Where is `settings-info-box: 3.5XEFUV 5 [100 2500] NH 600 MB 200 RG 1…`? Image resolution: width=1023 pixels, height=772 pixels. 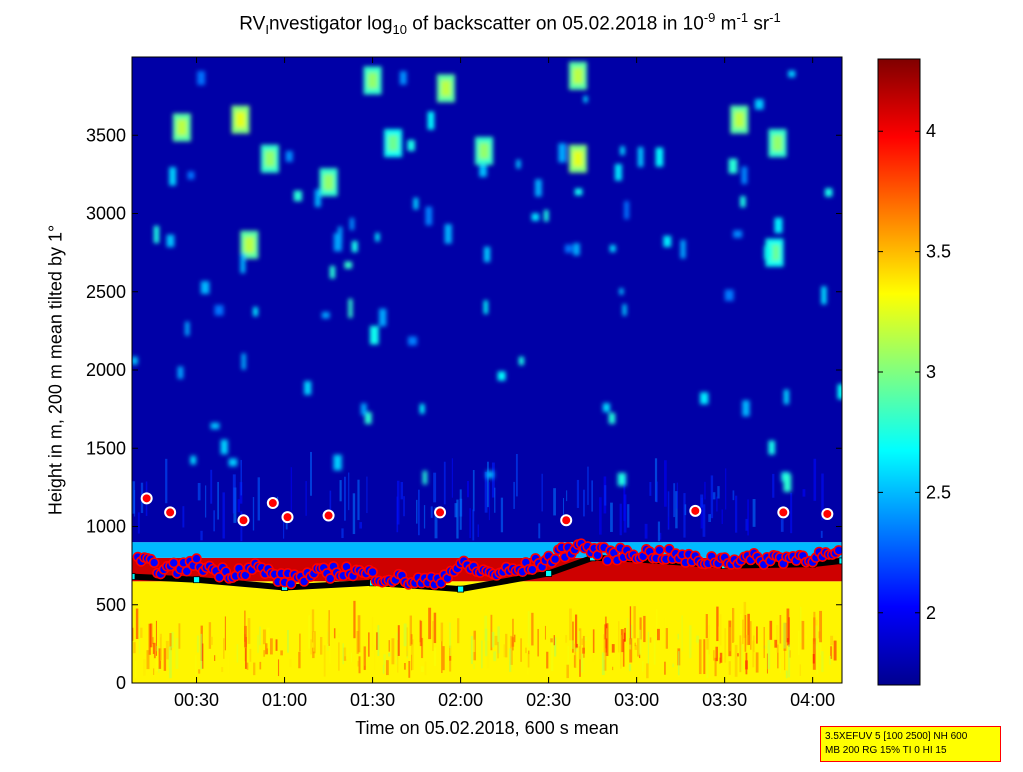 settings-info-box: 3.5XEFUV 5 [100 2500] NH 600 MB 200 RG 1… is located at coordinates (910, 744).